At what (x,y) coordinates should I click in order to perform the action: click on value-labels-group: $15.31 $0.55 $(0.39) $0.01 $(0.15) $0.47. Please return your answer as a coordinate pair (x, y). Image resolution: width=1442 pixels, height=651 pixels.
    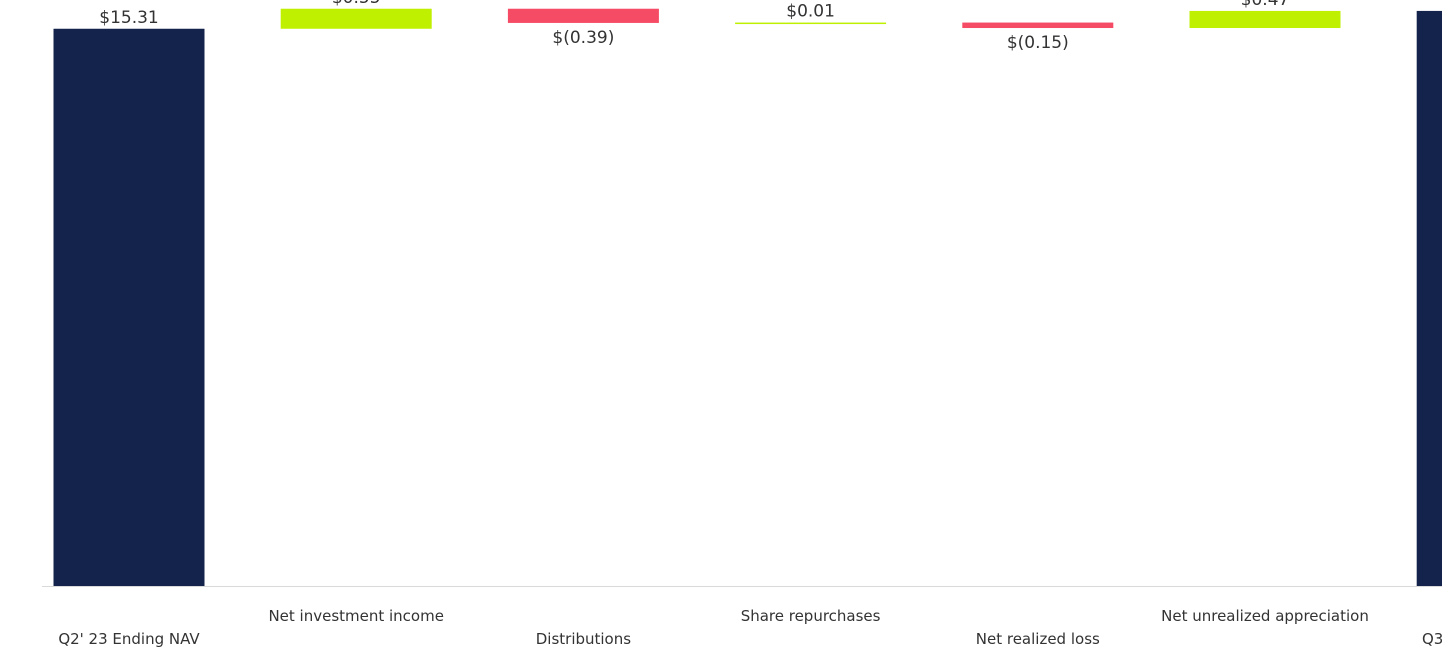
    Looking at the image, I should click on (694, 26).